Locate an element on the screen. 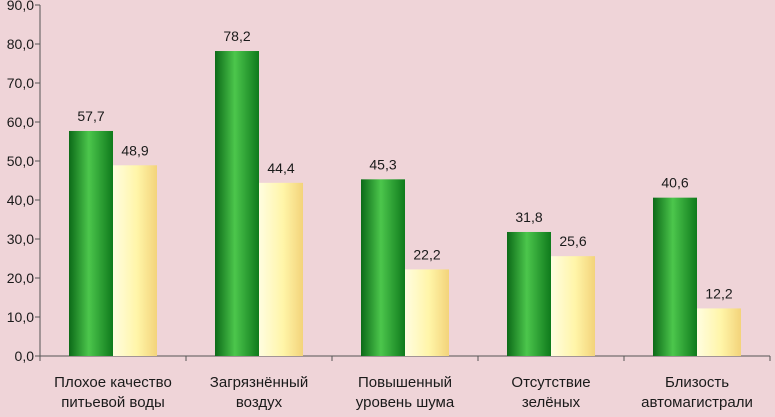 This screenshot has width=775, height=417. data-label: 25,6 is located at coordinates (572, 241).